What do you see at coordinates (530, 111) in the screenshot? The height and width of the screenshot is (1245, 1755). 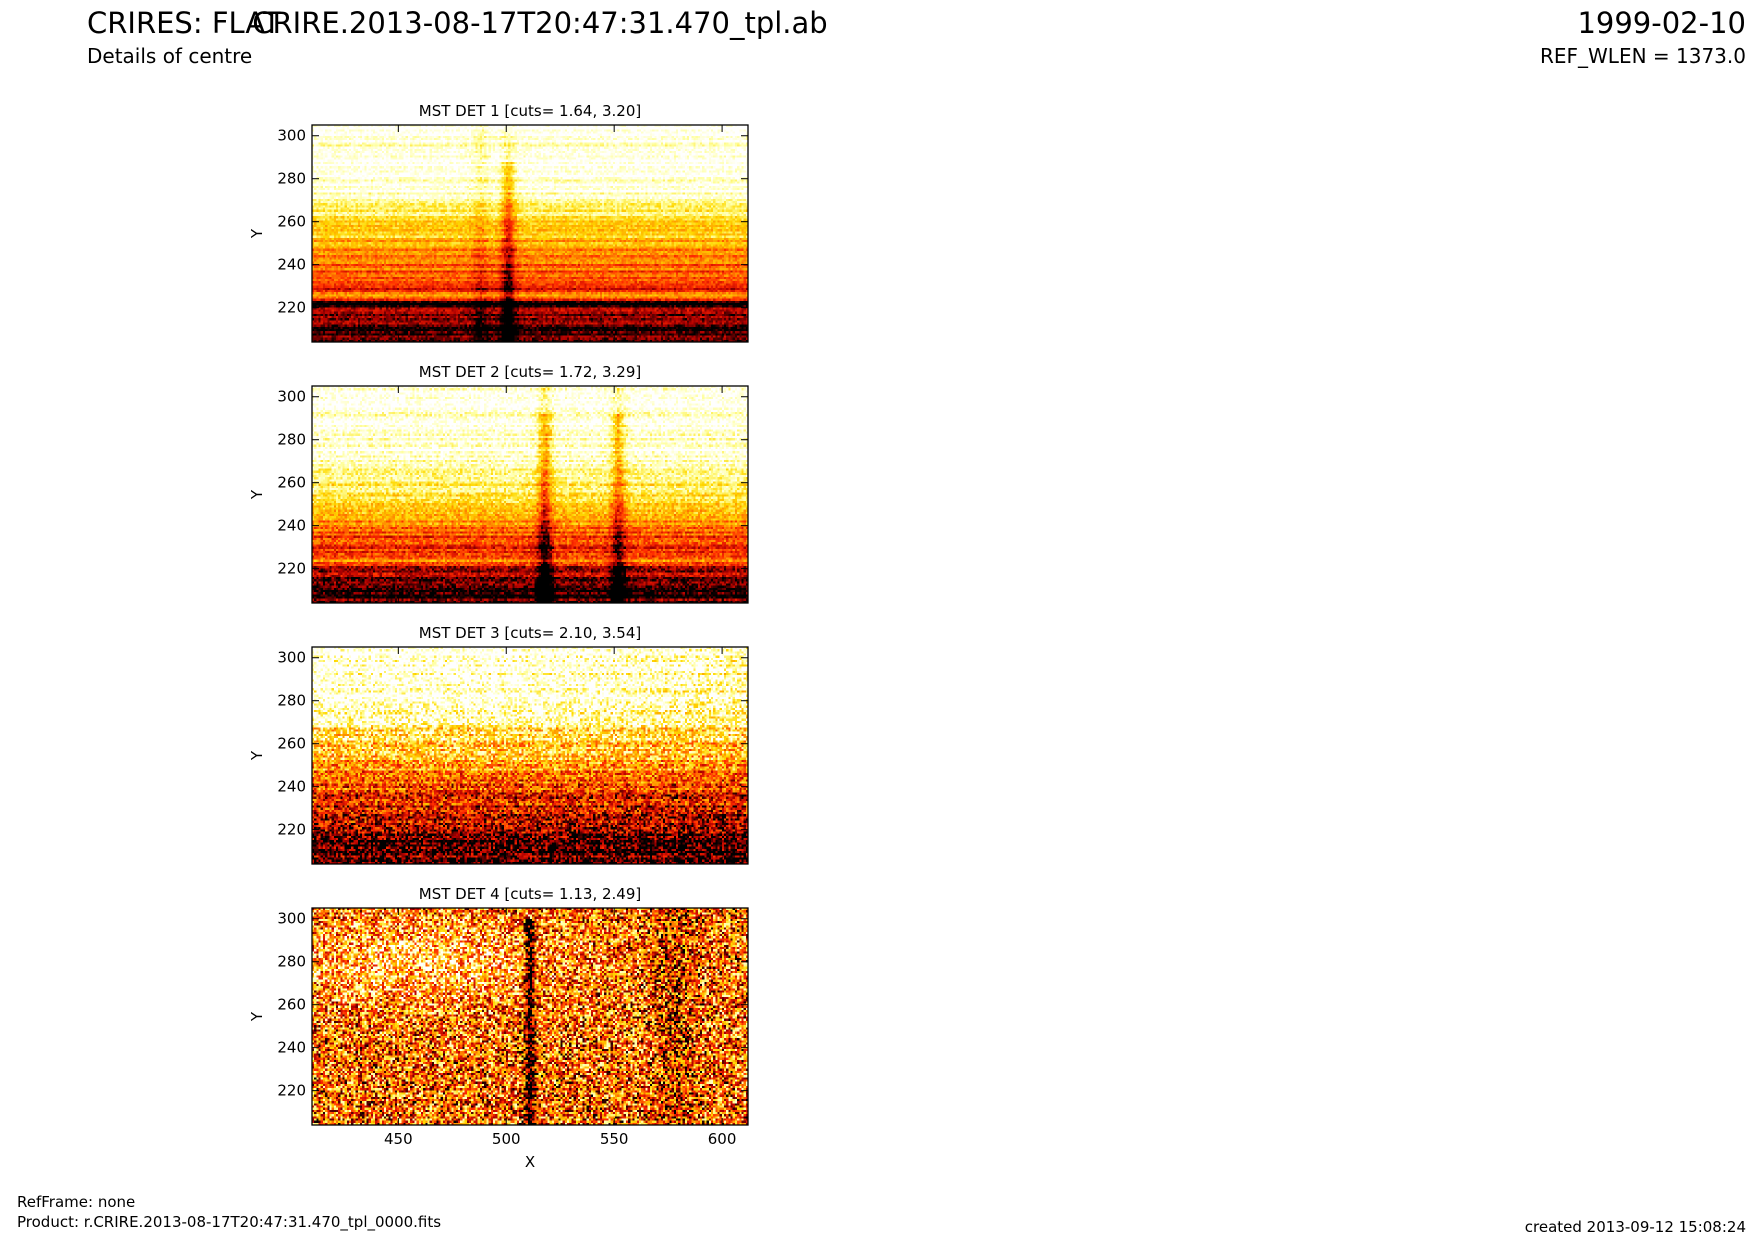 I see `panel-title: MST DET 1 [cuts= 1.64, 3.20]` at bounding box center [530, 111].